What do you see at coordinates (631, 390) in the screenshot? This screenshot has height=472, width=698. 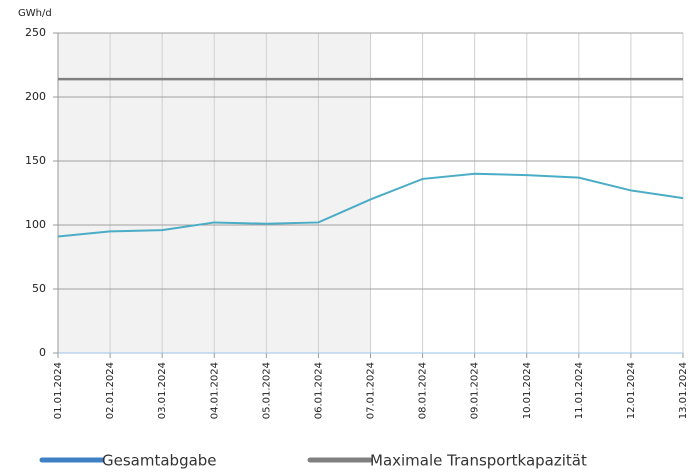 I see `x-tick-label: 12.01.2024` at bounding box center [631, 390].